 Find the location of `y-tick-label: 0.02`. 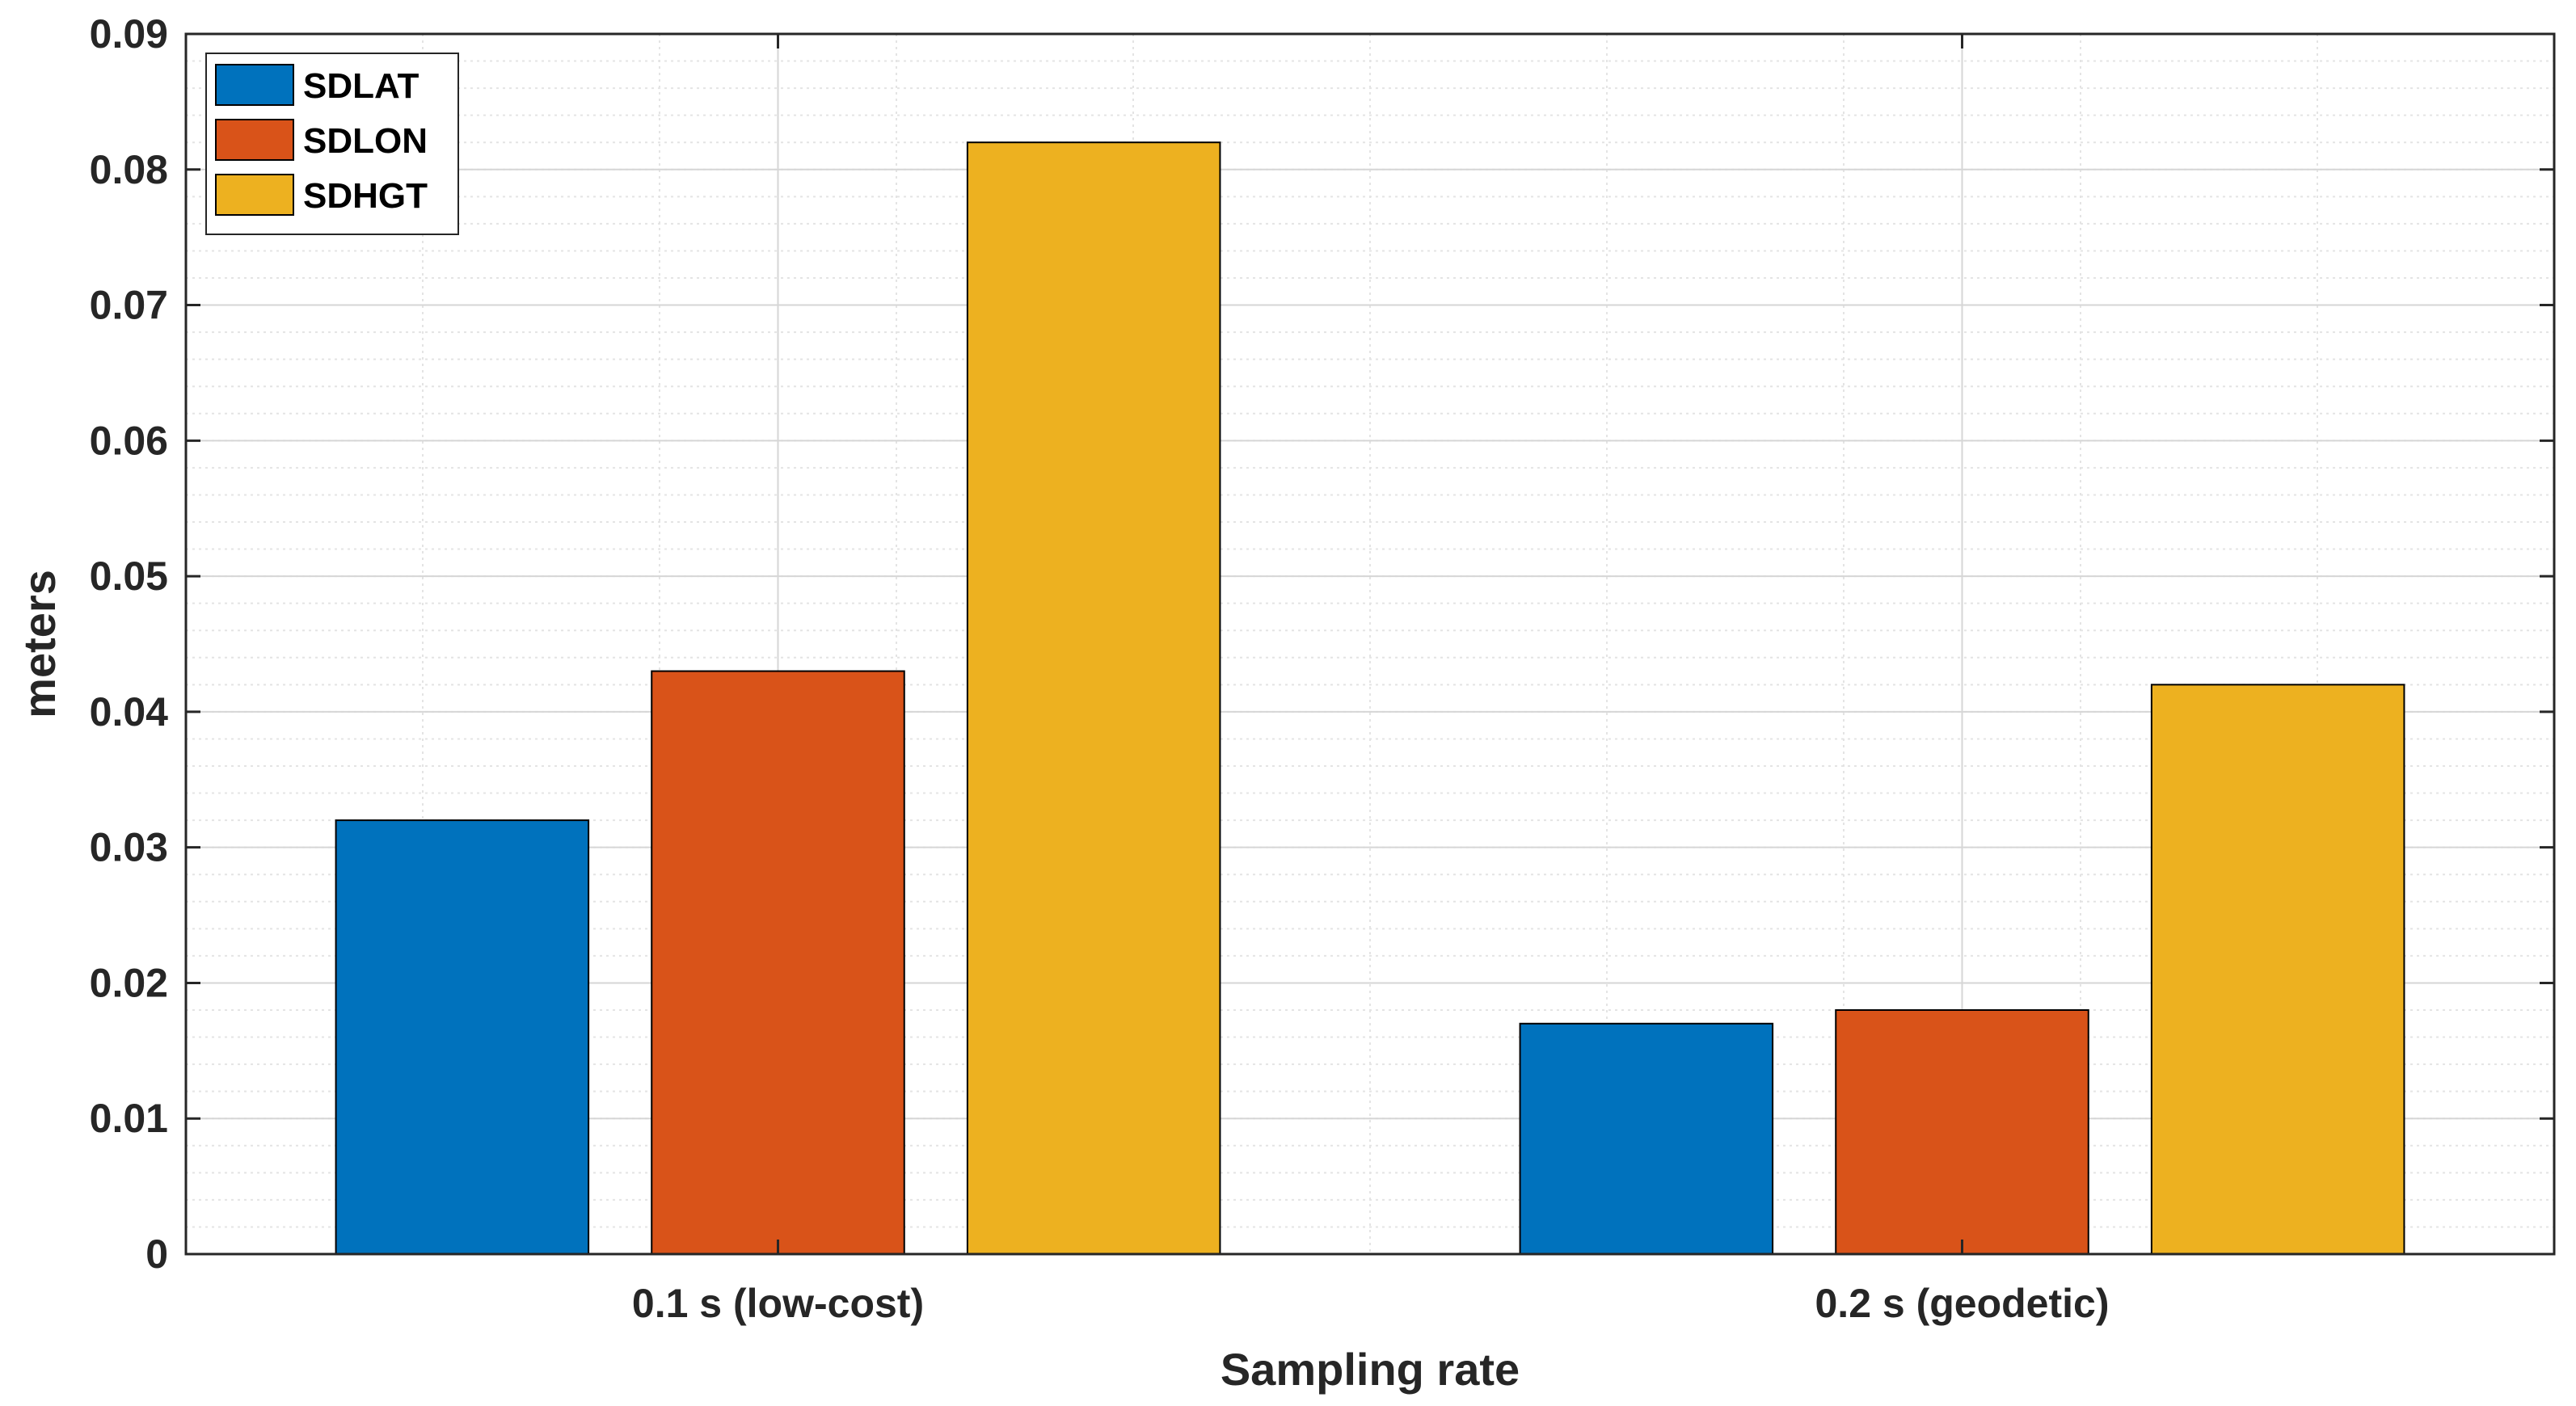

y-tick-label: 0.02 is located at coordinates (129, 982).